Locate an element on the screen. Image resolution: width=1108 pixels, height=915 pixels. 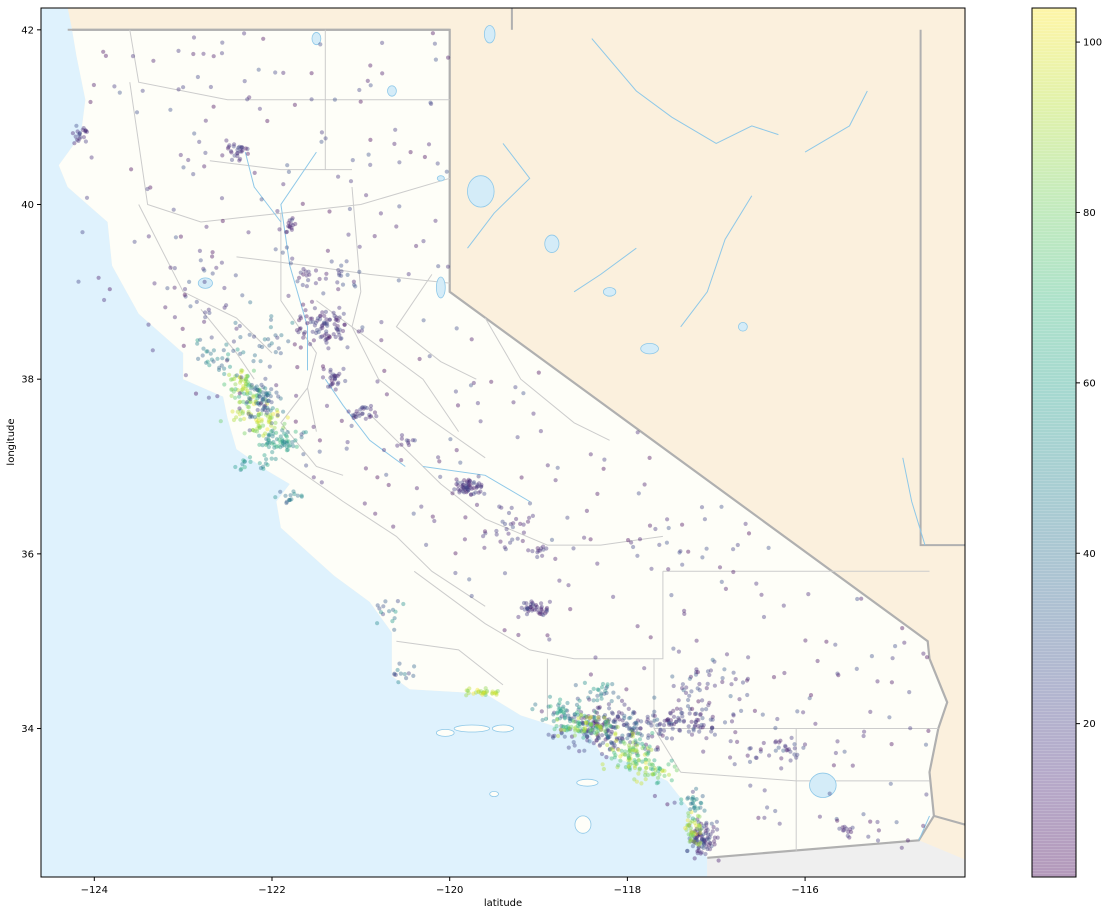
island is located at coordinates (583, 824).